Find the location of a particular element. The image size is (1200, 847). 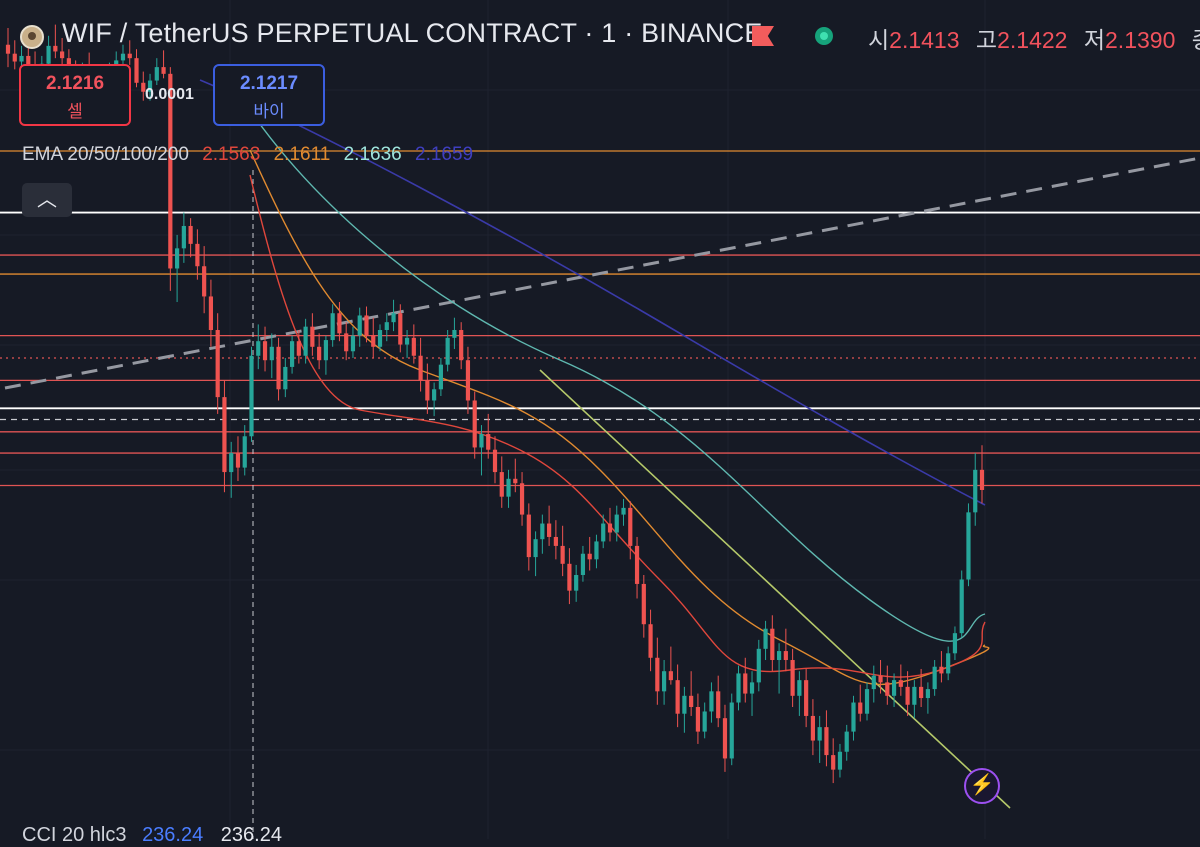

ohlc-readout: 시2.1413 고2.1422 저2.1390 종 is located at coordinates (1034, 38).